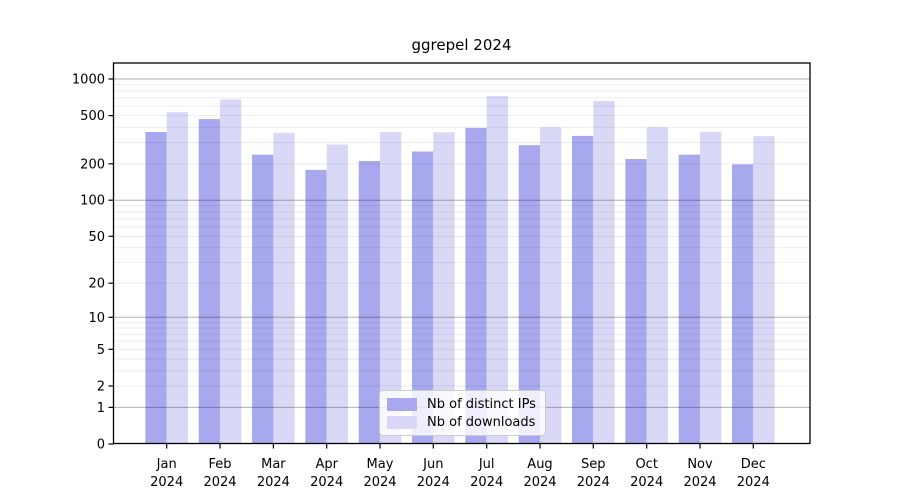  What do you see at coordinates (92, 116) in the screenshot?
I see `y-tick-label-500: 500` at bounding box center [92, 116].